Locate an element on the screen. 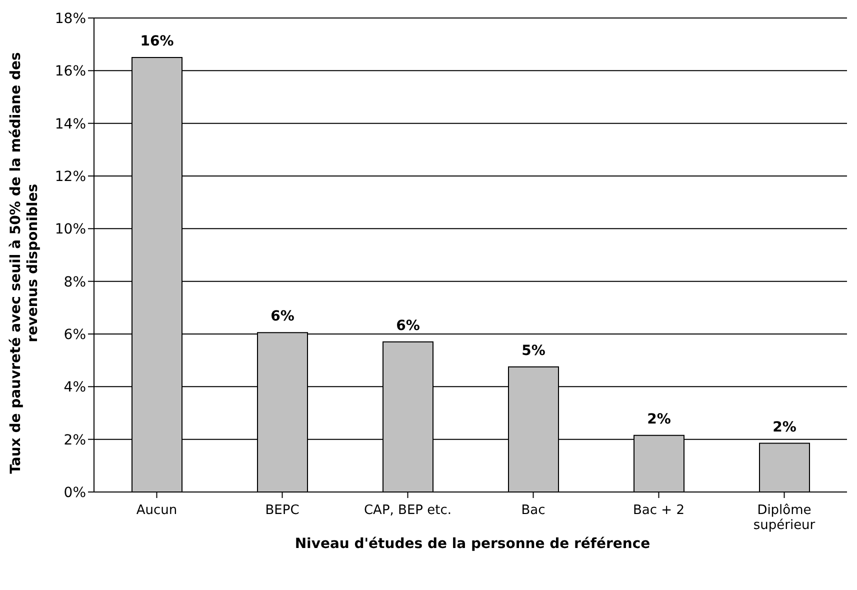 This screenshot has width=857, height=590. x-tick-label: BEPC is located at coordinates (282, 510).